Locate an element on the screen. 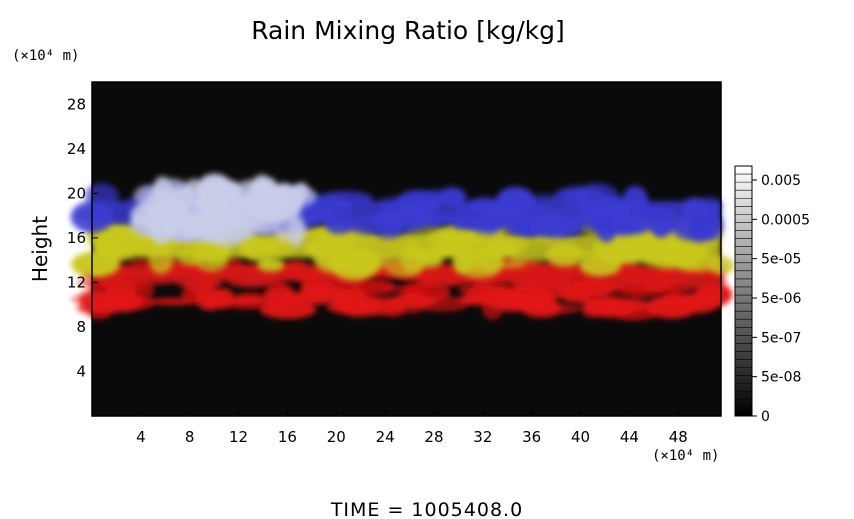  colorbar-segments is located at coordinates (743, 287).